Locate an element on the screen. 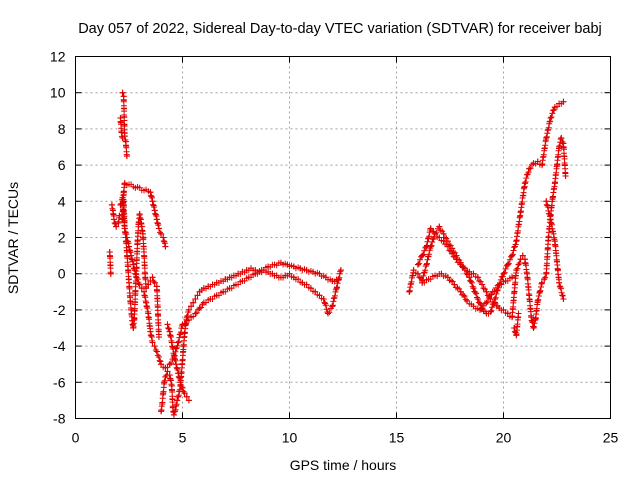 The width and height of the screenshot is (640, 480). y-tick-label: 0 is located at coordinates (62, 274).